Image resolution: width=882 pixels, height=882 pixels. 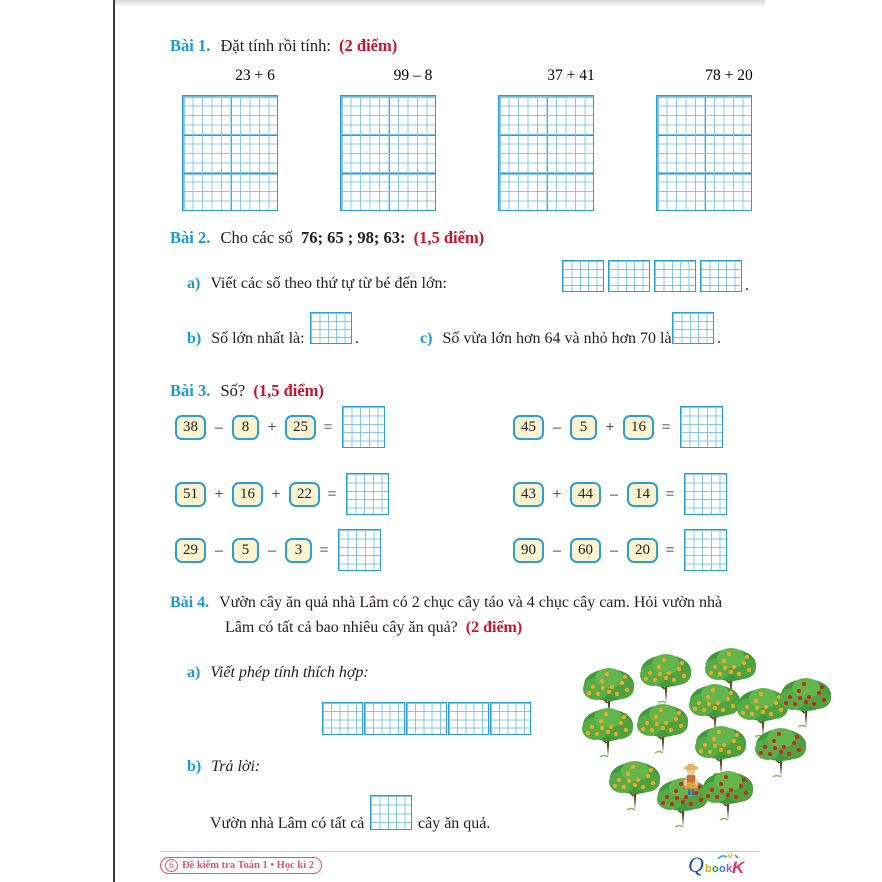 I want to click on problem-1-expression: 23 + 6, so click(x=255, y=76).